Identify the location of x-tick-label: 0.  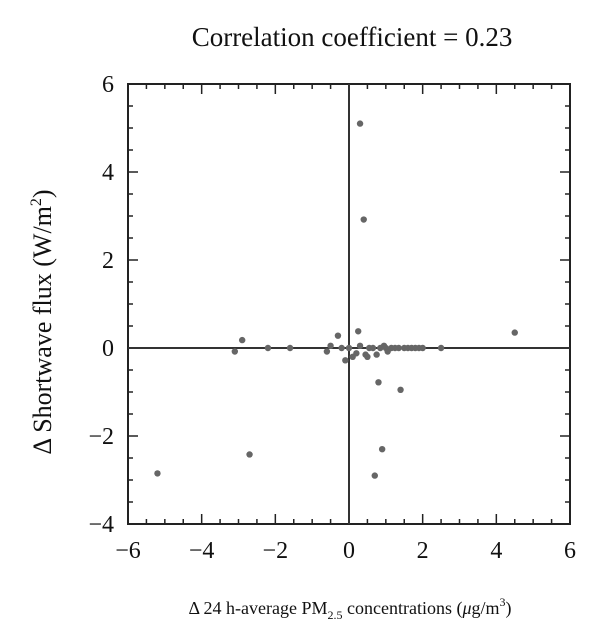
(349, 551).